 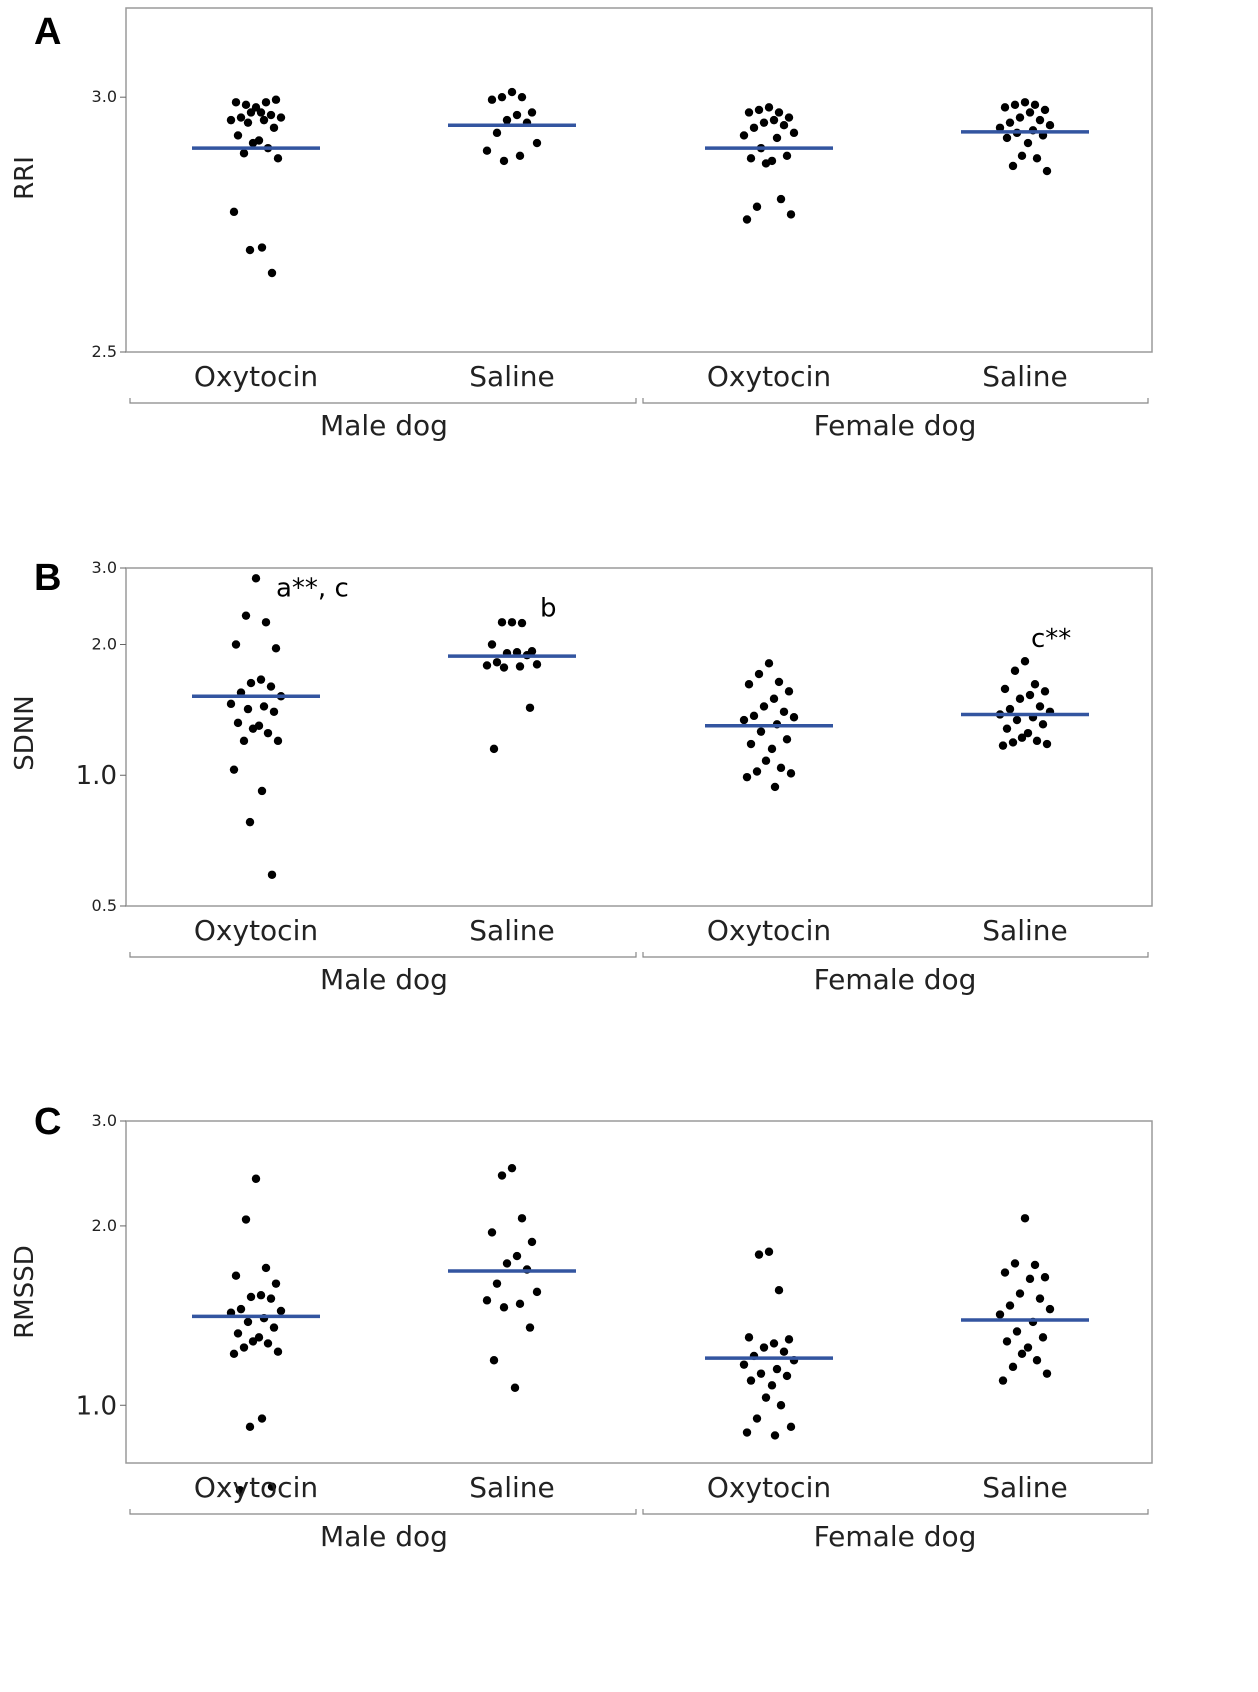 I want to click on panel-letter: C, so click(x=47, y=1122).